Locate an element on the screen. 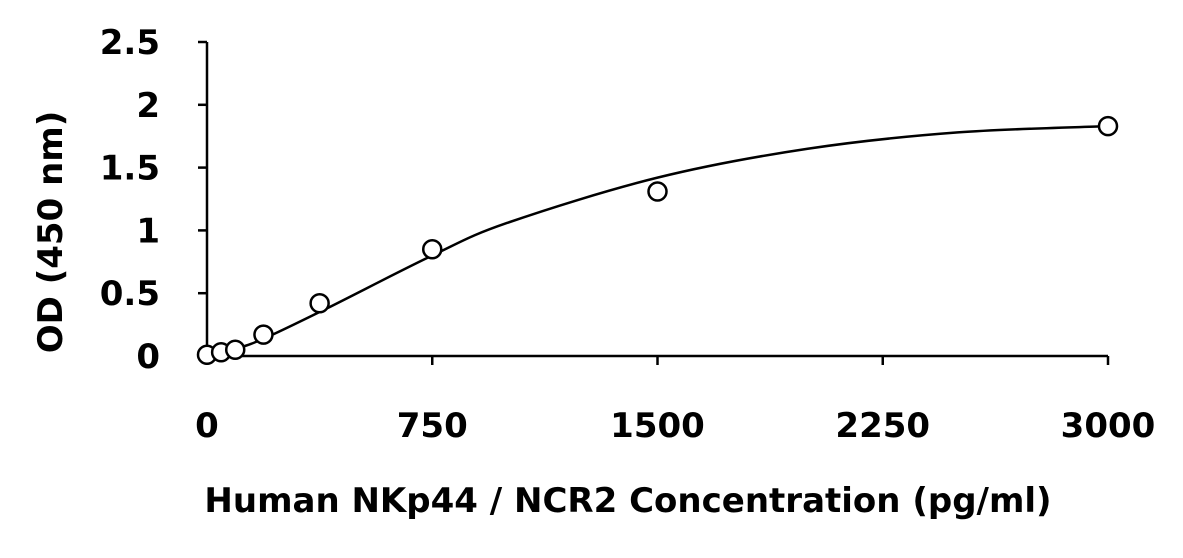  y-tick-label: 2.5 is located at coordinates (130, 43).